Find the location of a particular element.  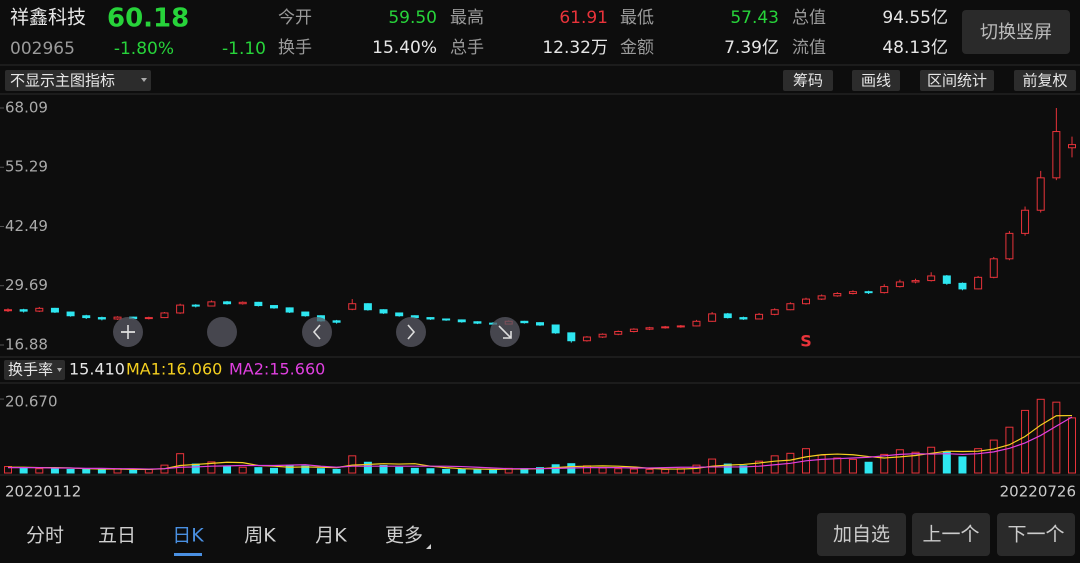

y-tick-label: 55.29 is located at coordinates (26, 167).